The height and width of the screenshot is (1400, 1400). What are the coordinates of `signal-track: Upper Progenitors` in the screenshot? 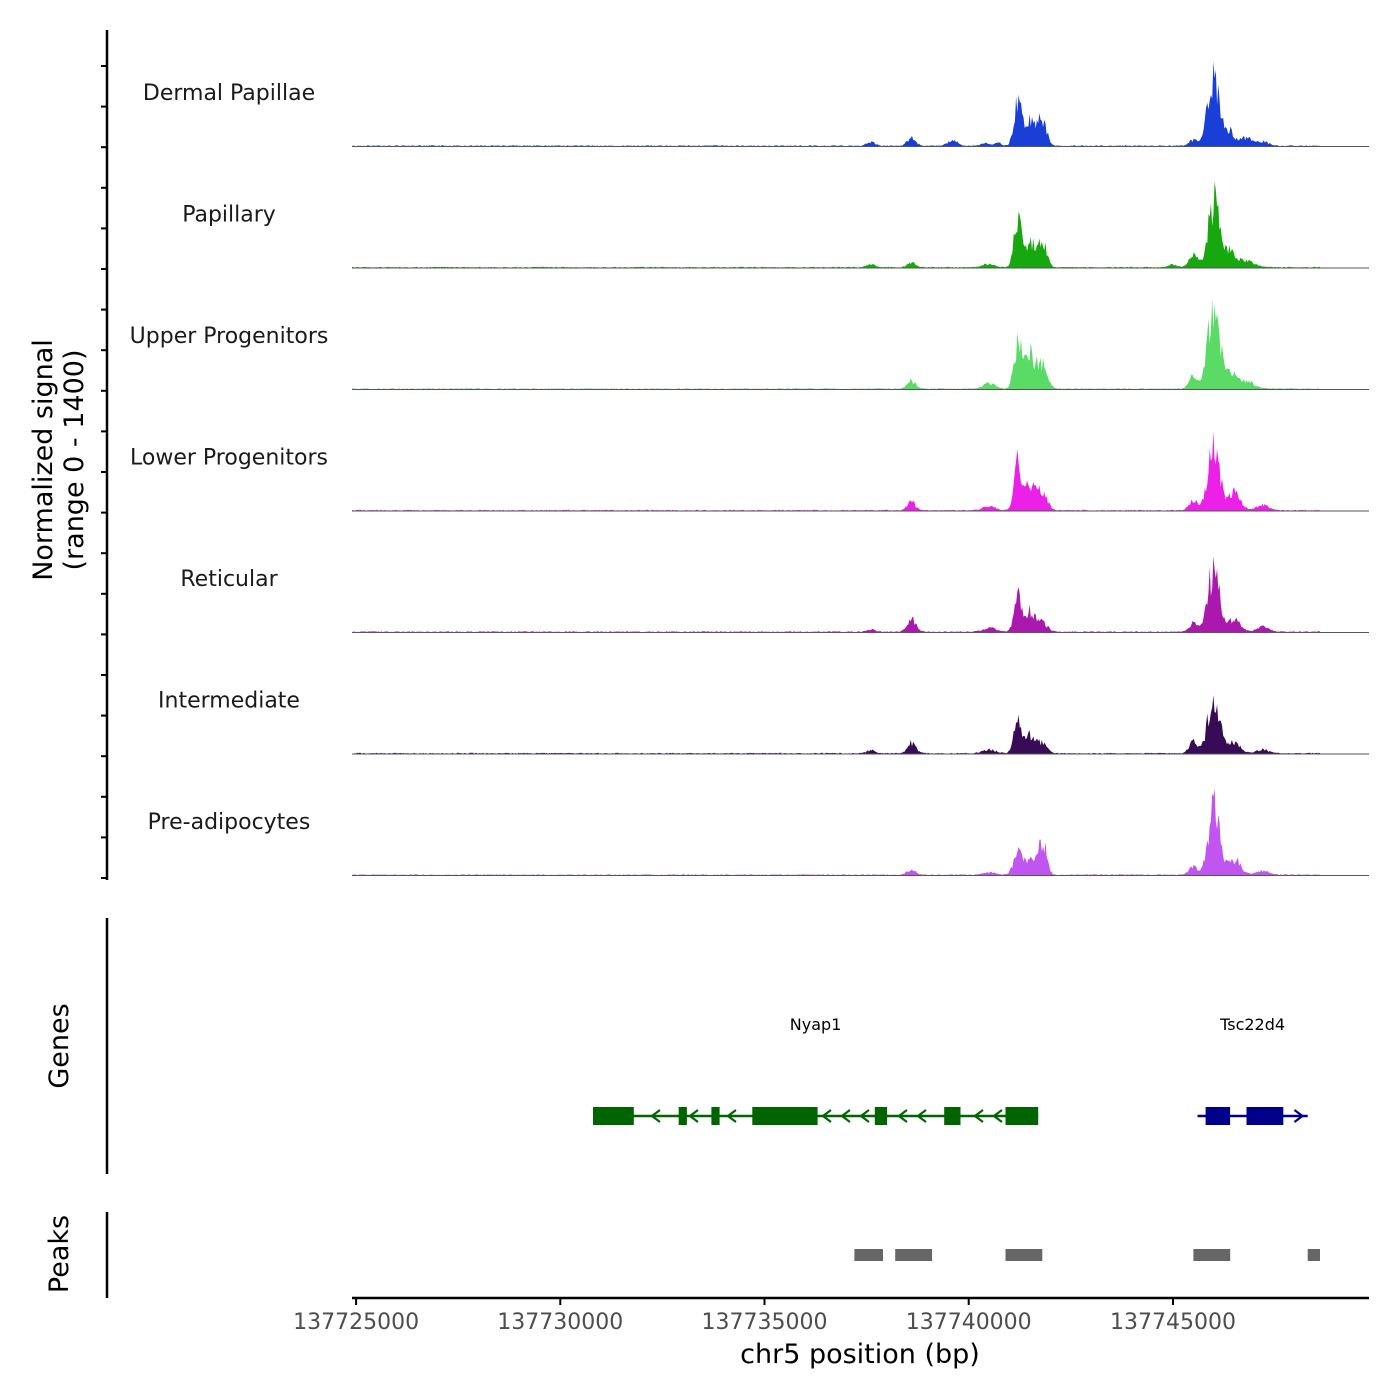 It's located at (749, 344).